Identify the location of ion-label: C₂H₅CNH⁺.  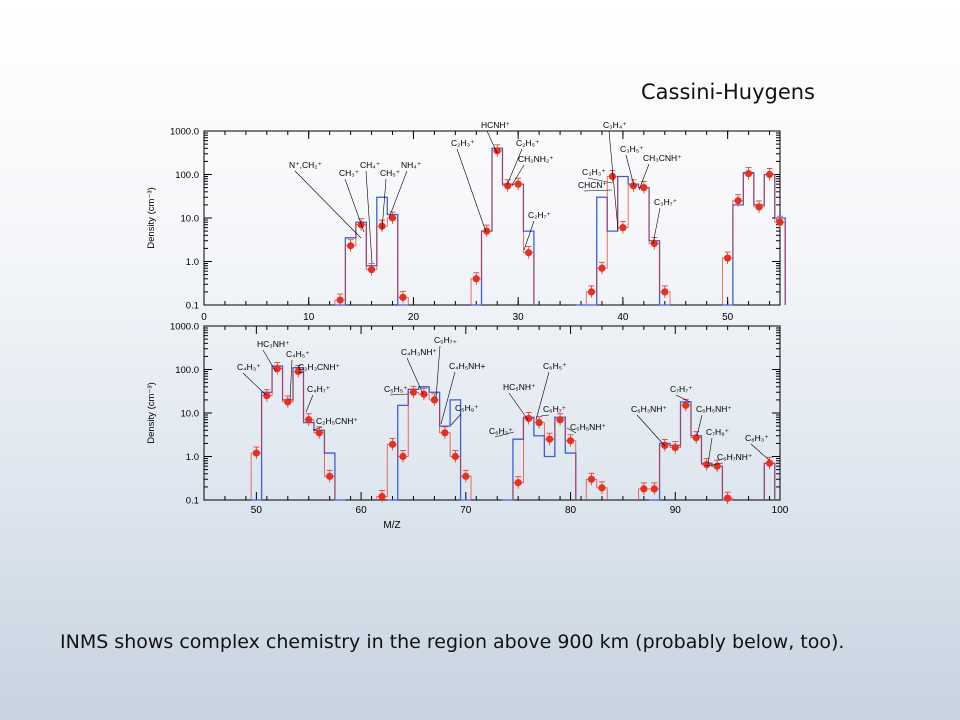
(337, 421).